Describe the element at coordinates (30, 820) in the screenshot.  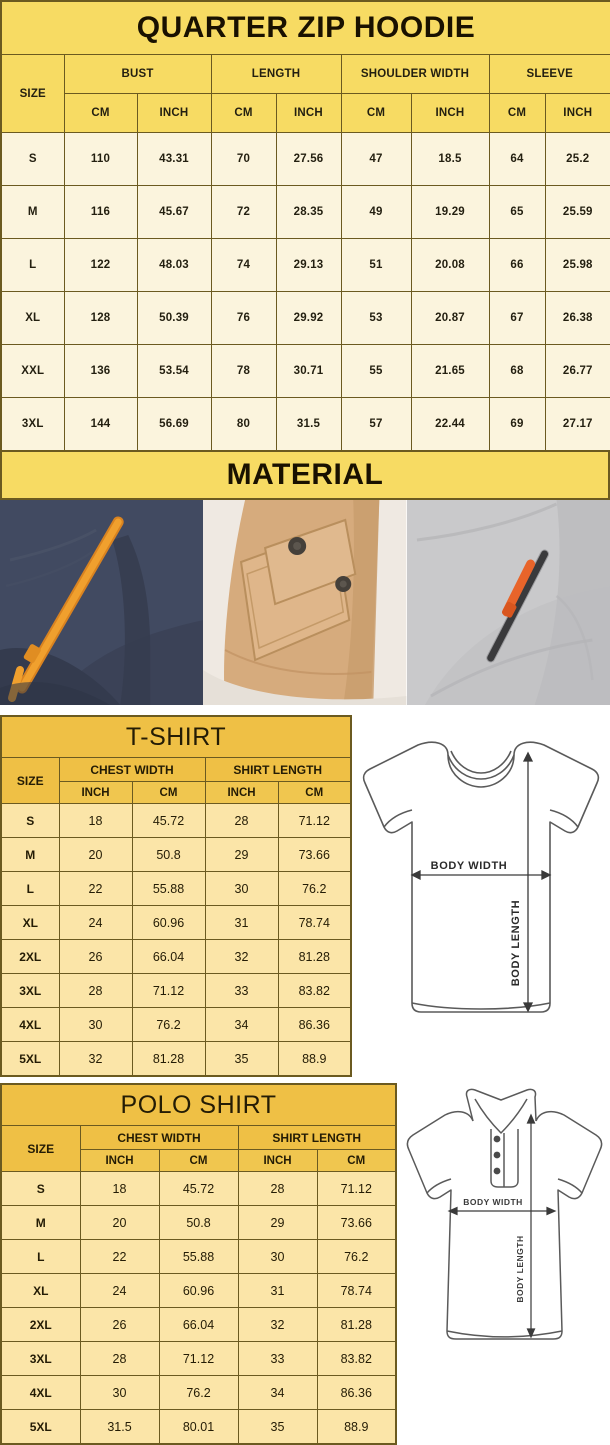
I see `tshirt-cell-size: S` at that location.